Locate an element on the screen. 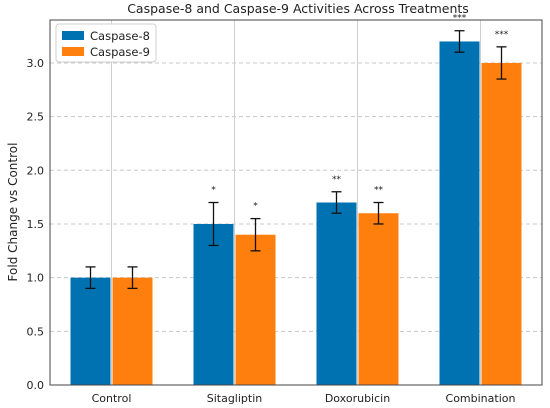  y-tick-label: 1.0 is located at coordinates (36, 278).